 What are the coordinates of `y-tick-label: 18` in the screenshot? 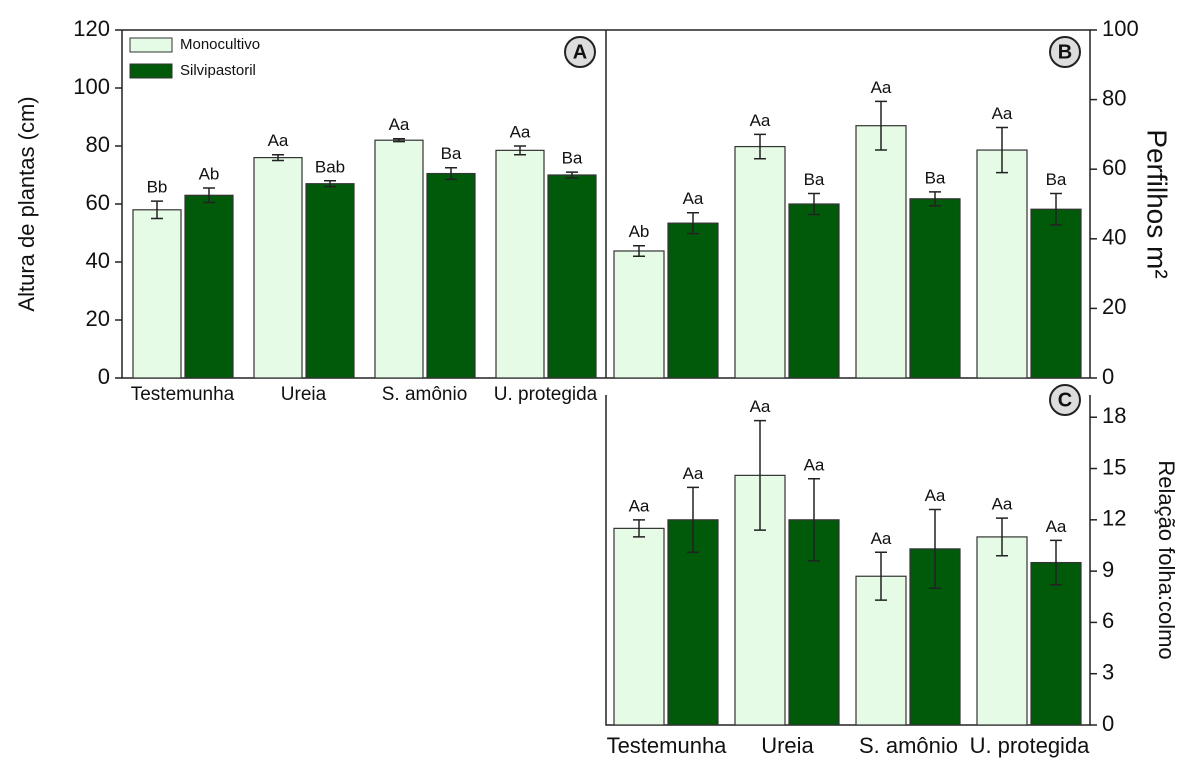 It's located at (1114, 415).